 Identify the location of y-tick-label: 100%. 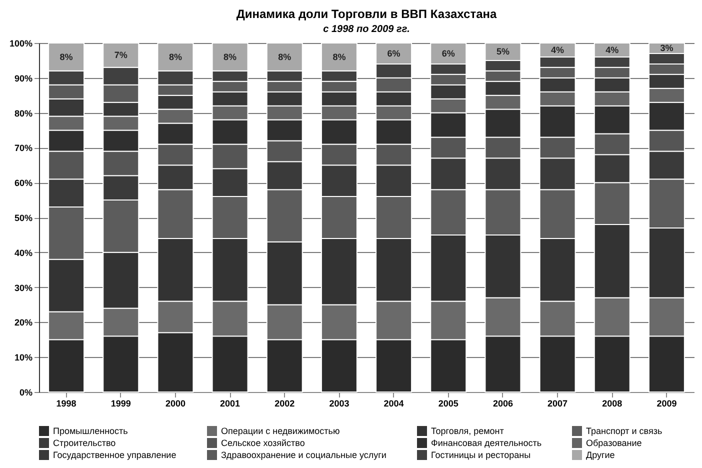
(20, 43).